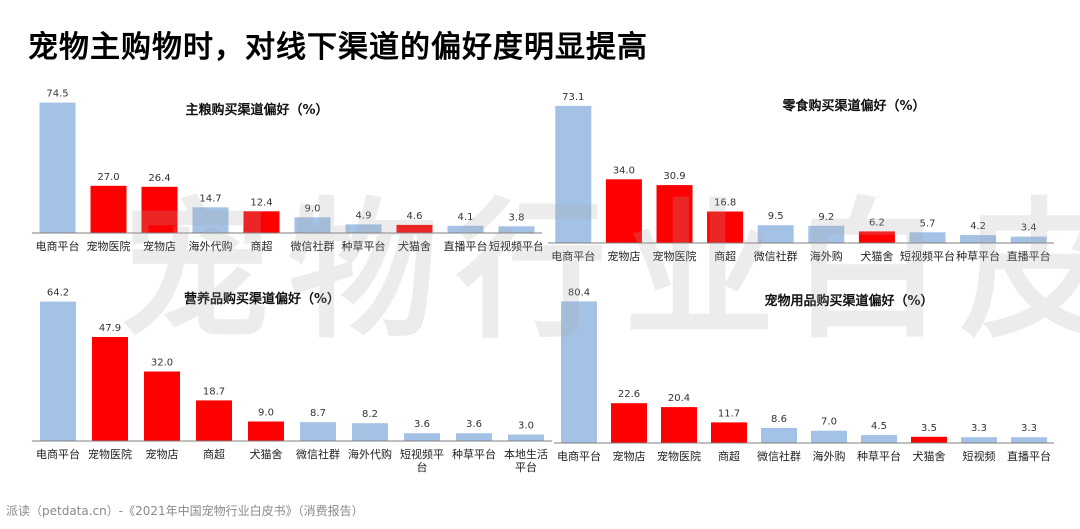 This screenshot has width=1080, height=529. Describe the element at coordinates (338, 47) in the screenshot. I see `page-title: 宠物主购物时，对线下渠道的偏好度明显提高` at that location.